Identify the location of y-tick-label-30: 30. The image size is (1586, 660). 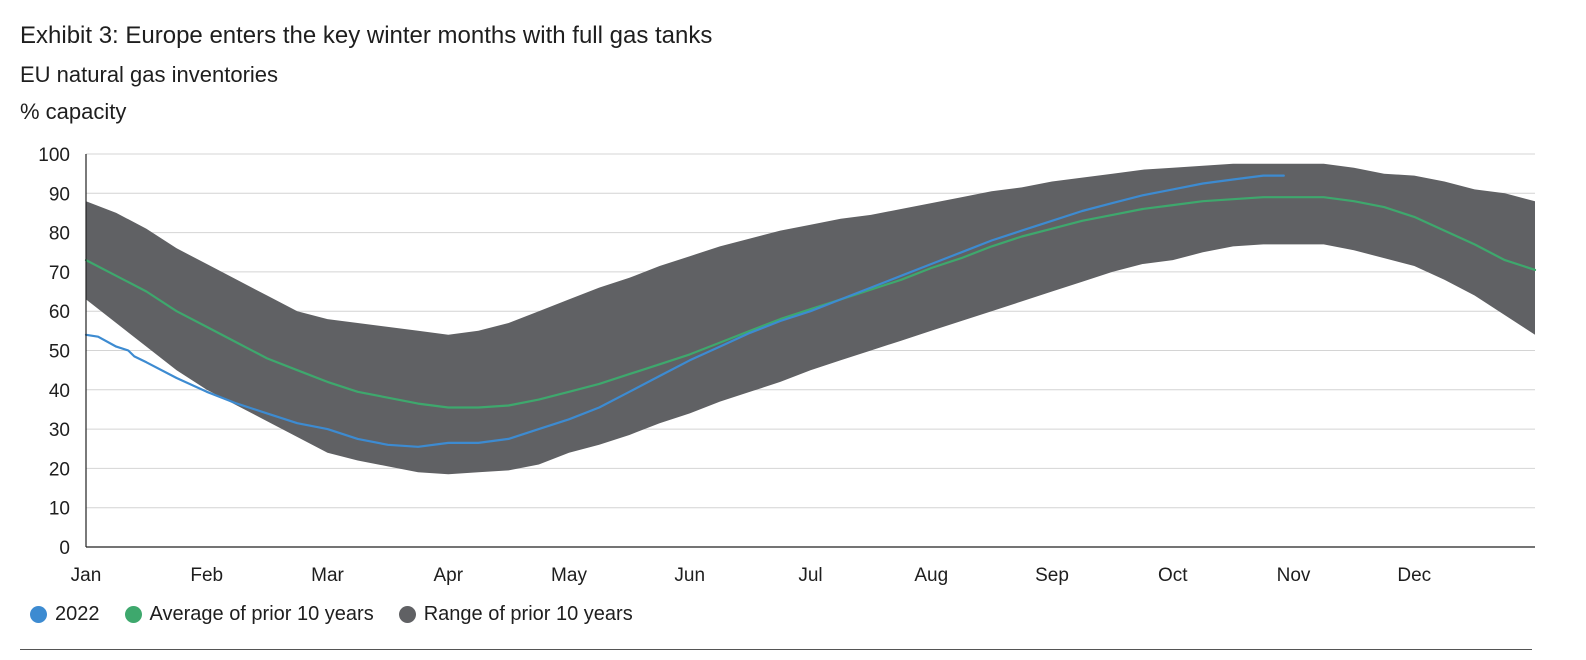
(59, 430).